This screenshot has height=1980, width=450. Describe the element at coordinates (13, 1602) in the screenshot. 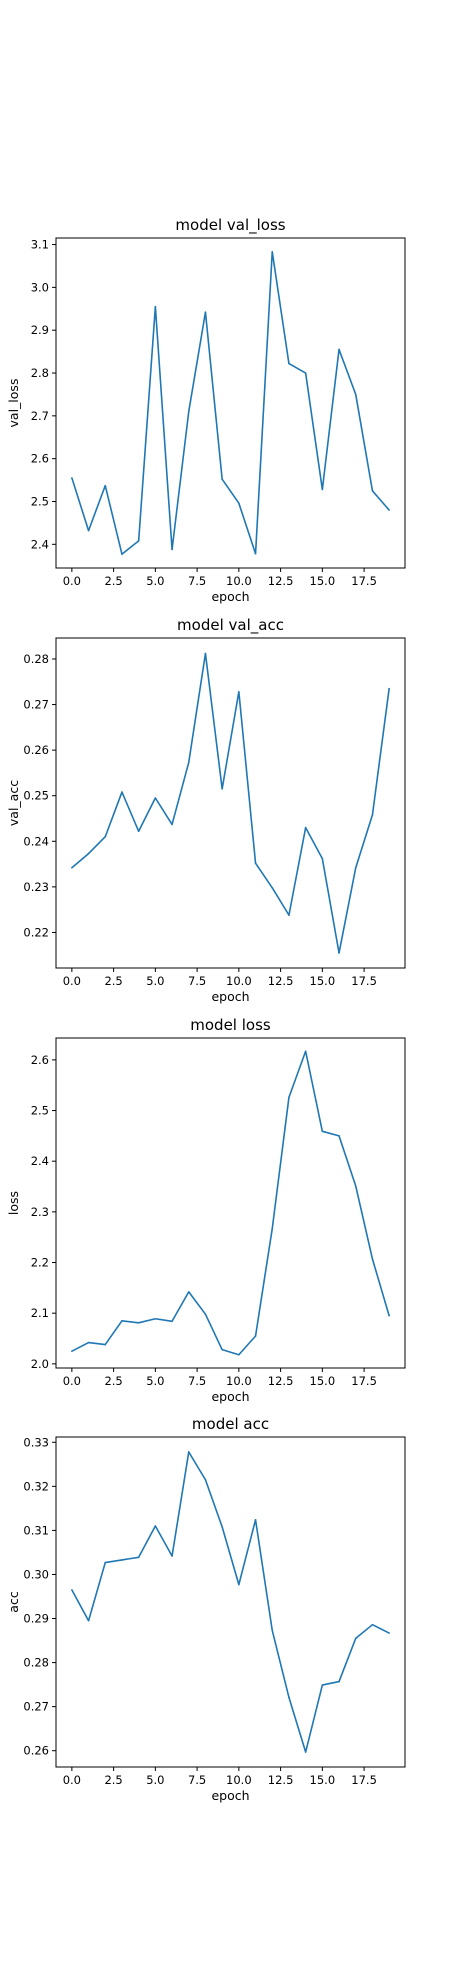

I see `y-axis-label: acc` at that location.